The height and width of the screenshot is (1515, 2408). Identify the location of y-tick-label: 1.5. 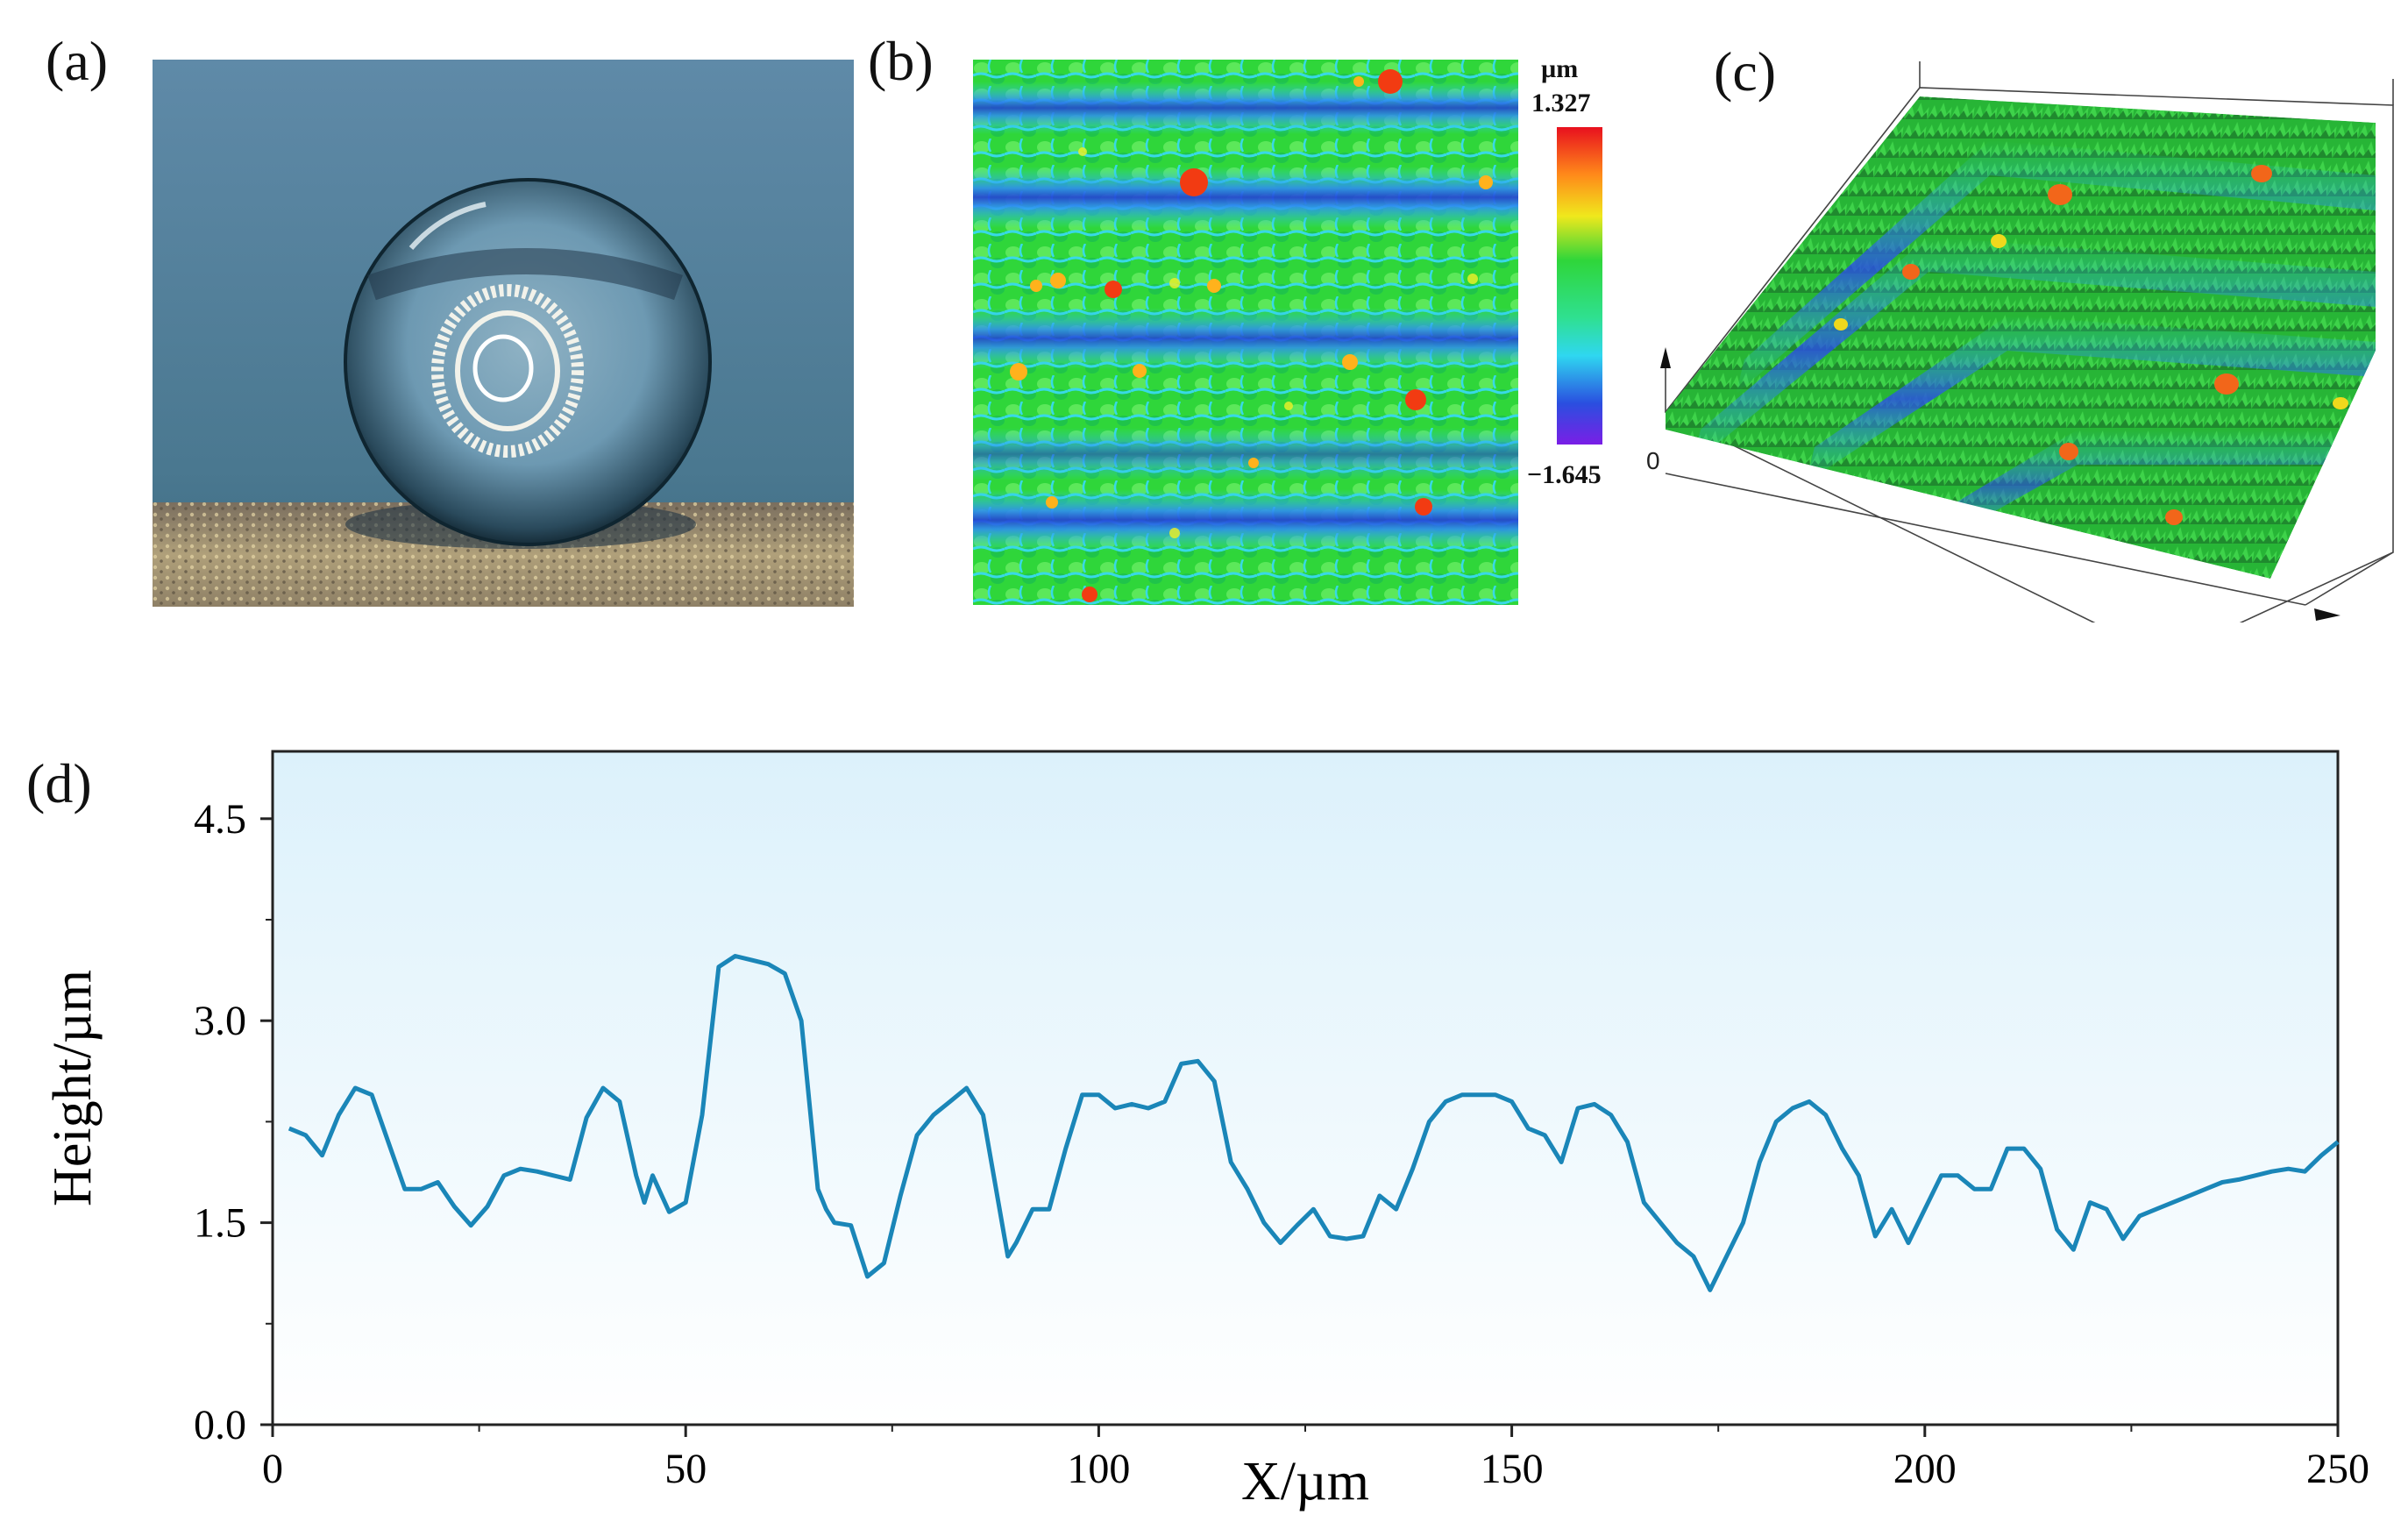
(220, 1223).